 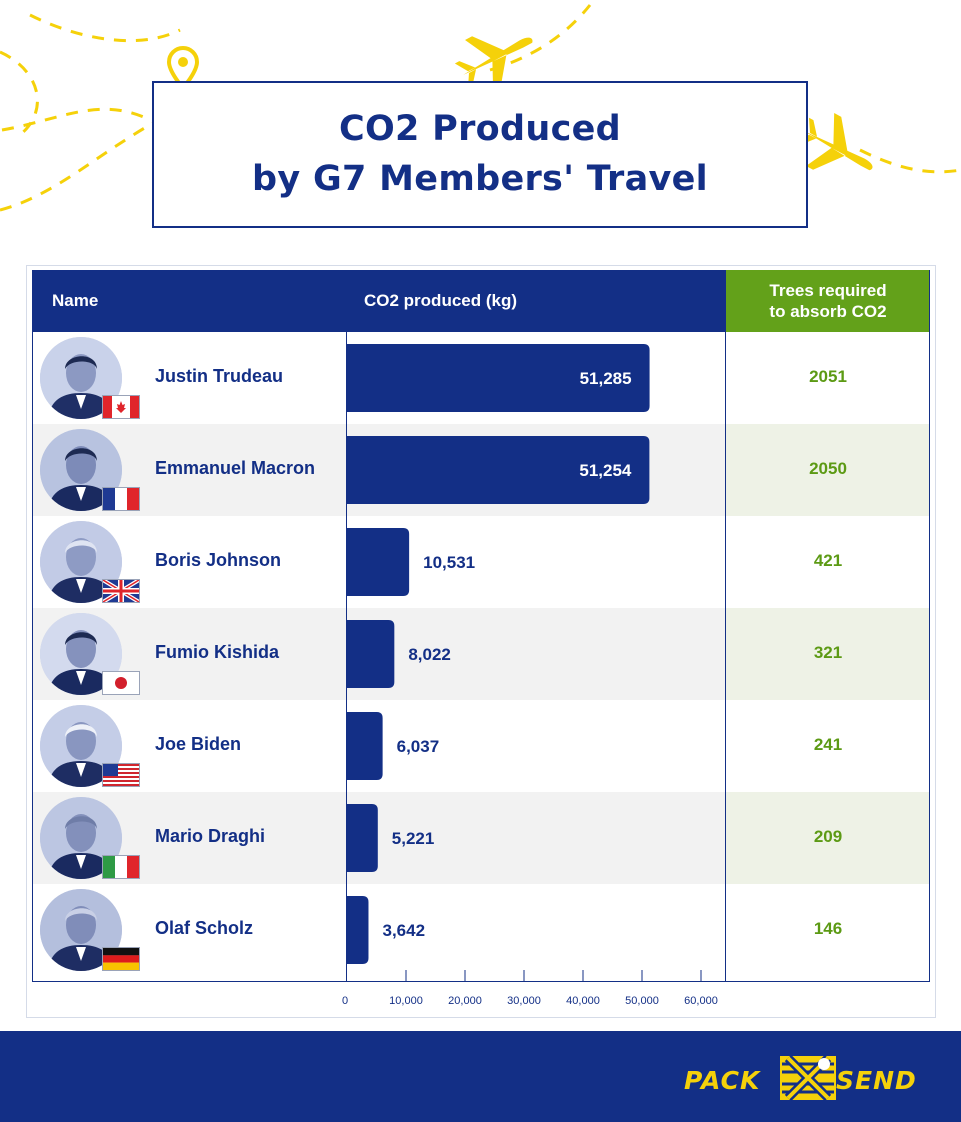 I want to click on trees-value: 2050, so click(x=828, y=468).